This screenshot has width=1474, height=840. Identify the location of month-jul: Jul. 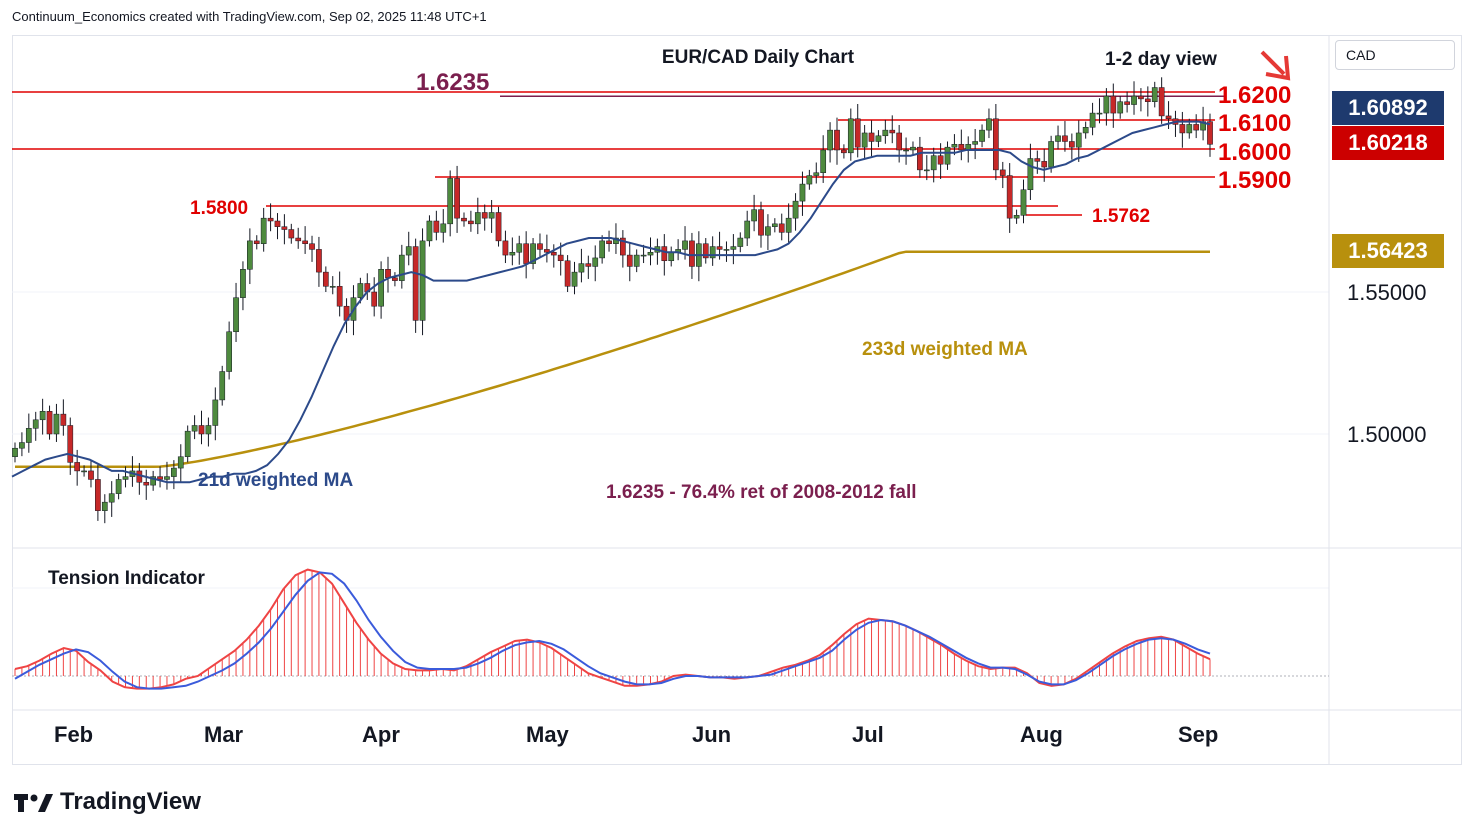
(868, 734).